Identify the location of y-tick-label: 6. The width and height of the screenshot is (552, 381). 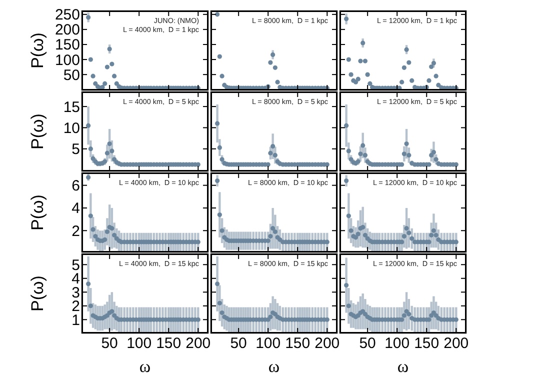
(76, 186).